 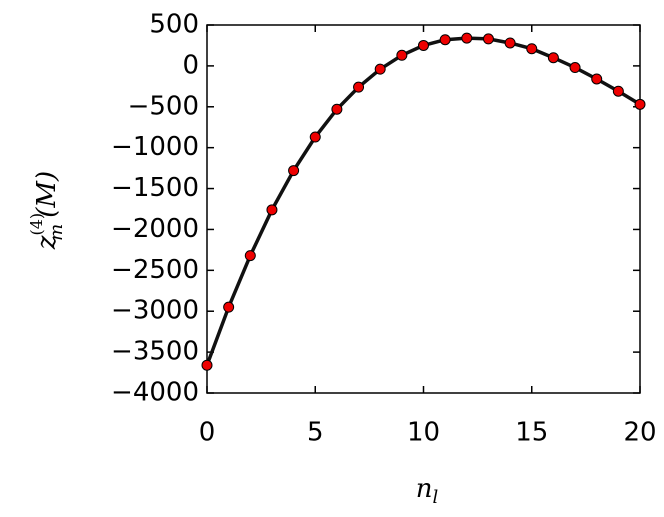 I want to click on x-tick-label: 15, so click(x=531, y=433).